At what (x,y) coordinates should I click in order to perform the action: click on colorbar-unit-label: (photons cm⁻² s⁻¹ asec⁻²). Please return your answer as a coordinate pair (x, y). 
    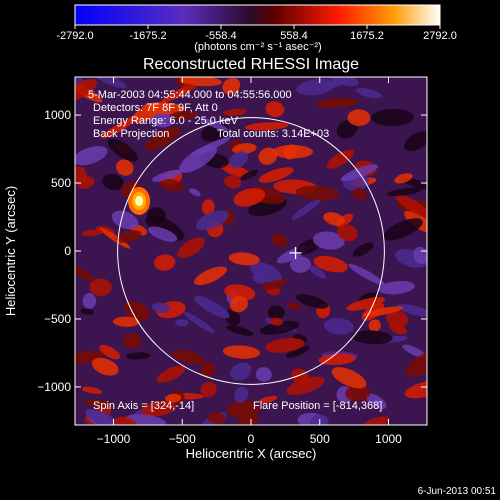
    Looking at the image, I should click on (257, 47).